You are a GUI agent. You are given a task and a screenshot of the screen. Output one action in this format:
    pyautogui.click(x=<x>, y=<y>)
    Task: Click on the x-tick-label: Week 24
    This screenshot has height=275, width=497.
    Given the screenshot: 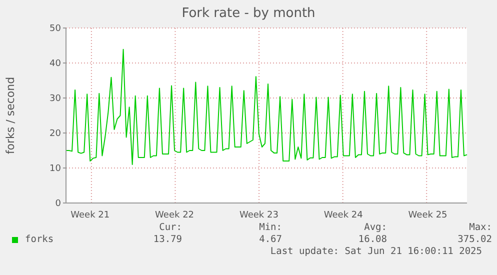 What is the action you would take?
    pyautogui.click(x=344, y=215)
    